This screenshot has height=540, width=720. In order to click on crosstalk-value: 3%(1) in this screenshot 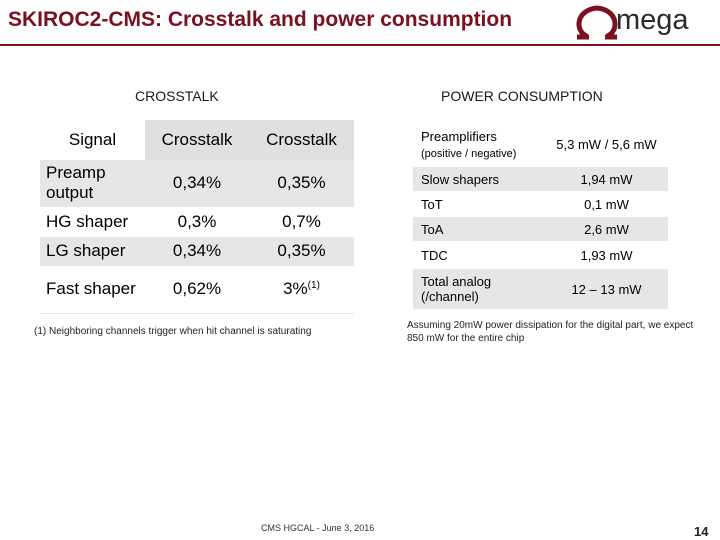, I will do `click(301, 289)`.